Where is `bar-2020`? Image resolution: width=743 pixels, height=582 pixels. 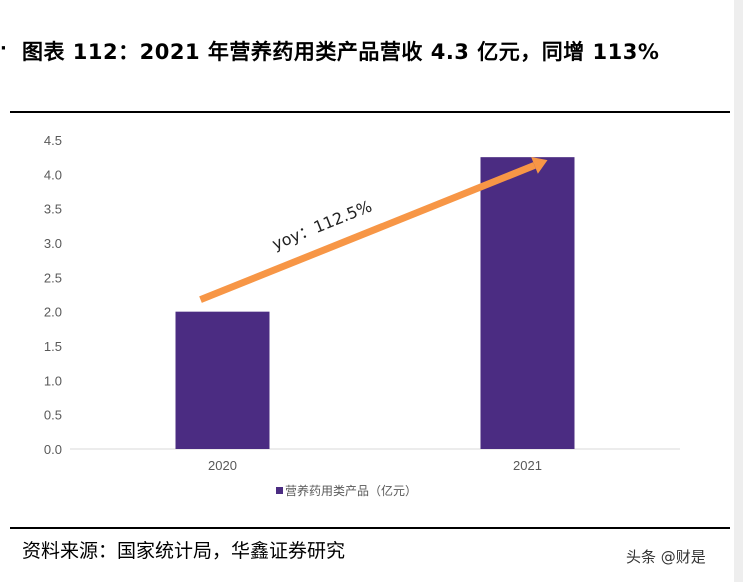 bar-2020 is located at coordinates (222, 380).